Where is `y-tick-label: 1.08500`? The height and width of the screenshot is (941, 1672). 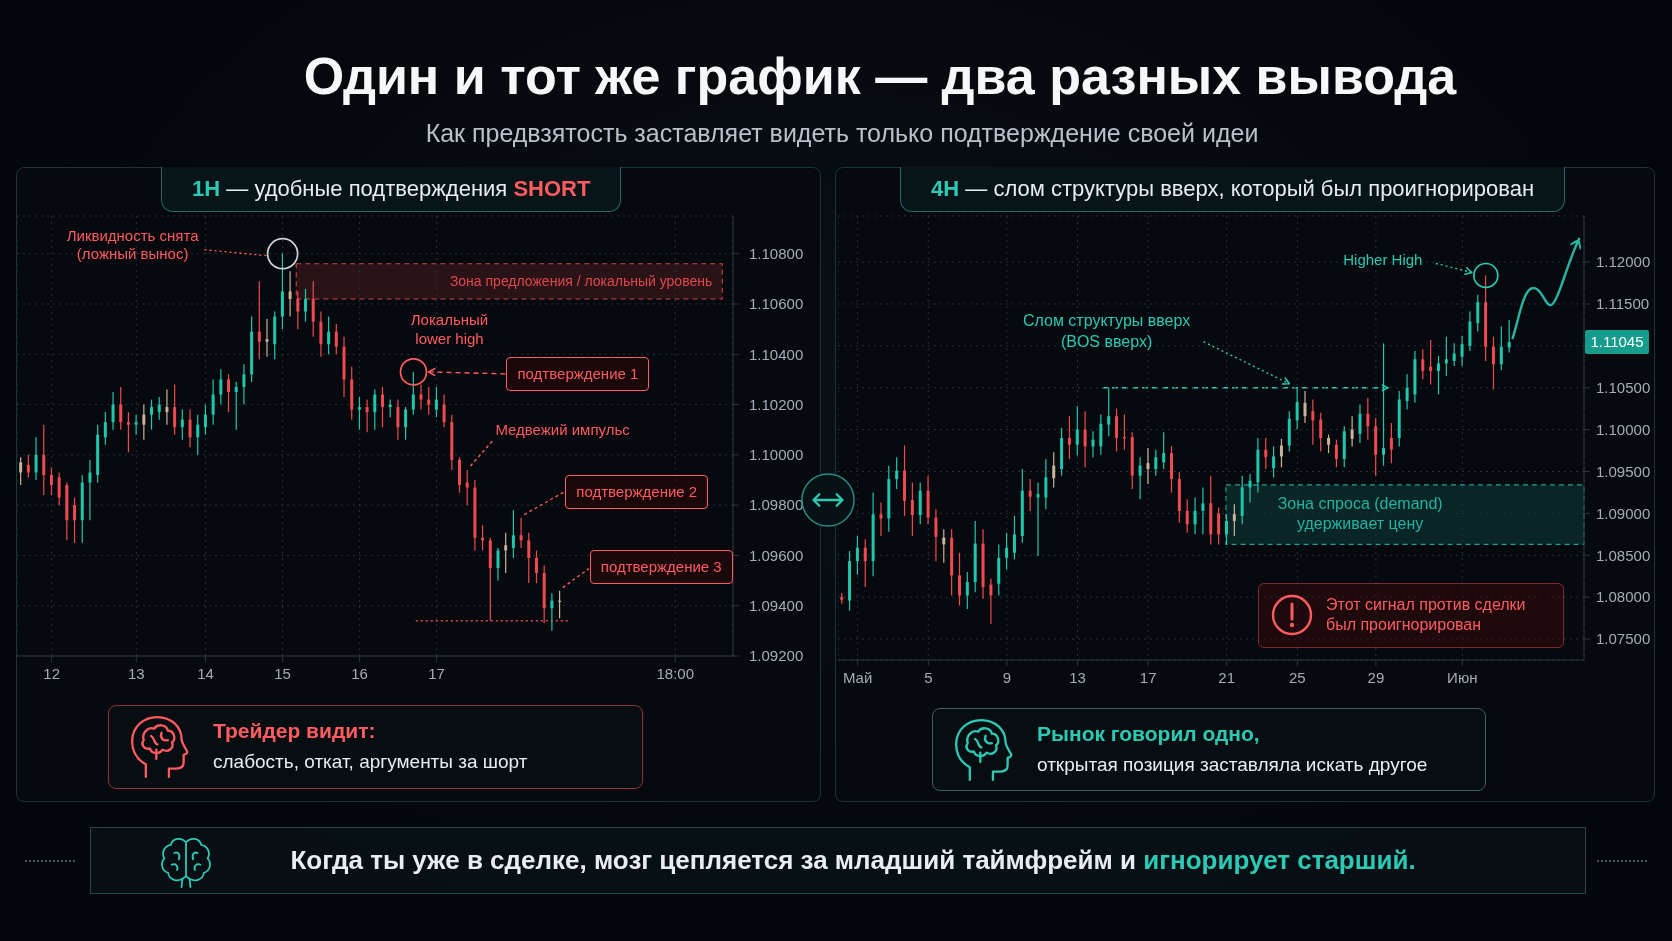
y-tick-label: 1.08500 is located at coordinates (1623, 555).